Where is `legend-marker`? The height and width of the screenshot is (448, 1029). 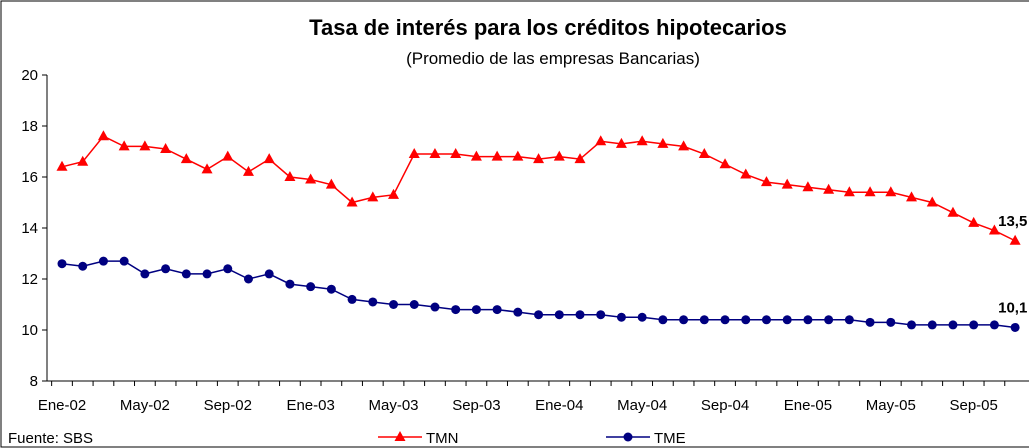
legend-marker is located at coordinates (400, 436).